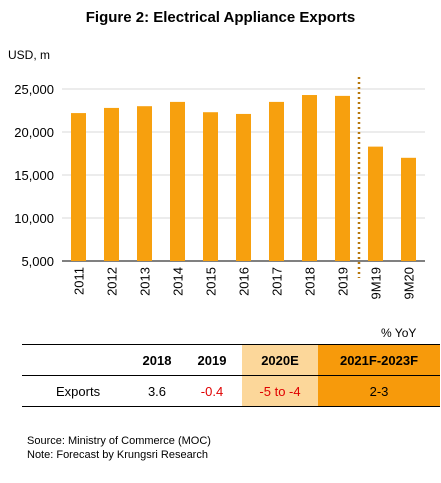 The height and width of the screenshot is (483, 441). Describe the element at coordinates (157, 360) in the screenshot. I see `header-2018: 2018` at that location.